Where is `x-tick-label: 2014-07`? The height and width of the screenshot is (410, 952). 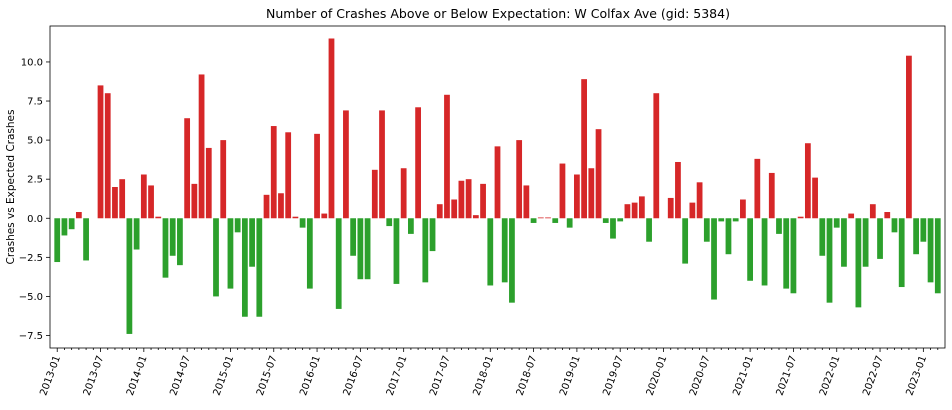 x-tick-label: 2014-07 is located at coordinates (180, 375).